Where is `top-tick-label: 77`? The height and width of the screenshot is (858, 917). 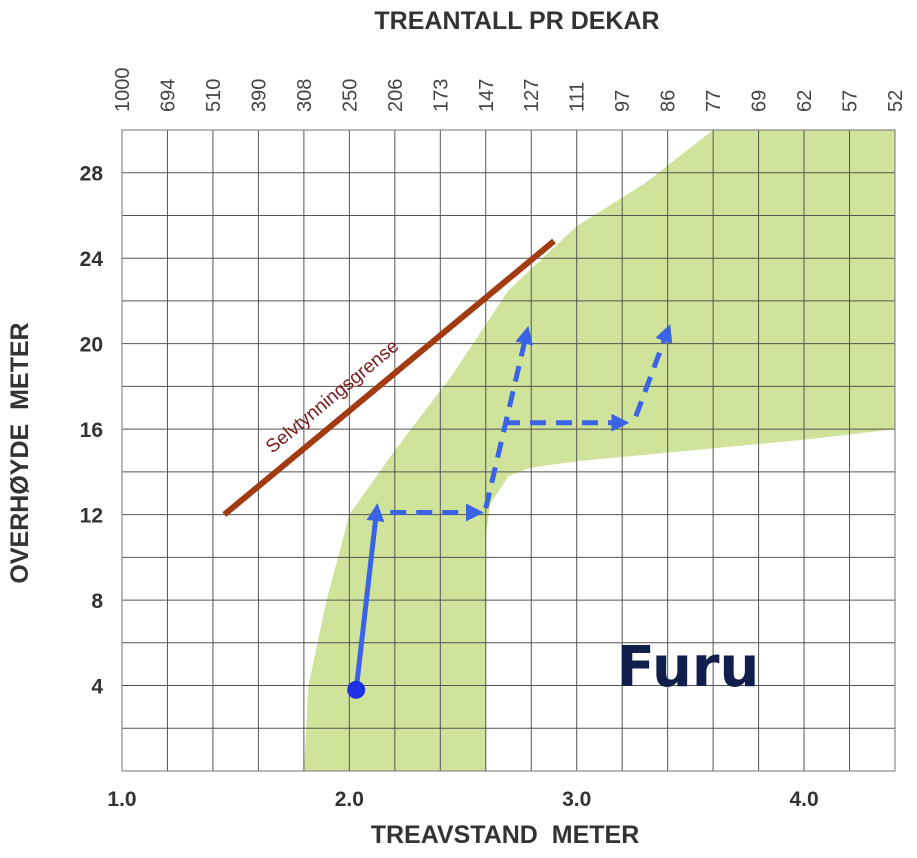 top-tick-label: 77 is located at coordinates (714, 101).